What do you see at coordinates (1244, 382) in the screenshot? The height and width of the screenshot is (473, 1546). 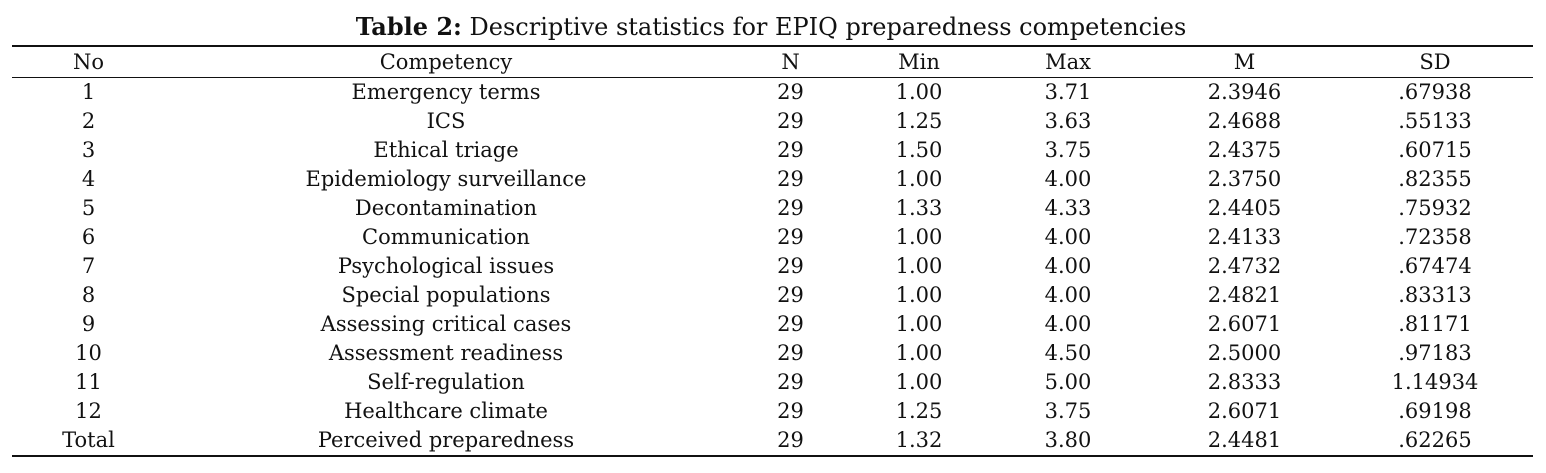 I see `cell-mean: 2.8333` at bounding box center [1244, 382].